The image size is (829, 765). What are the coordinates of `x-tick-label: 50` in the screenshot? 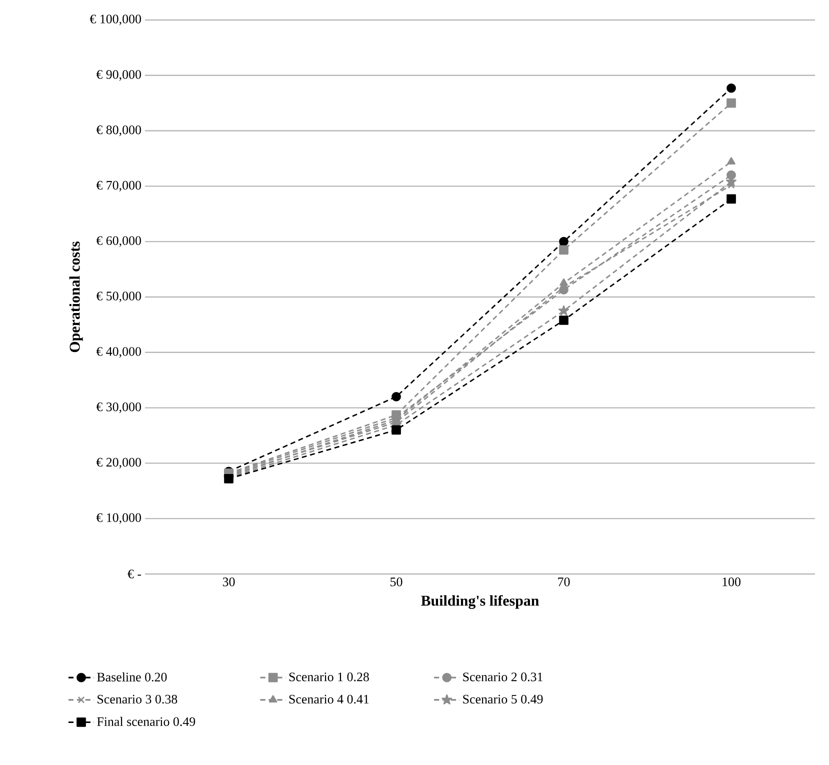 It's located at (396, 582).